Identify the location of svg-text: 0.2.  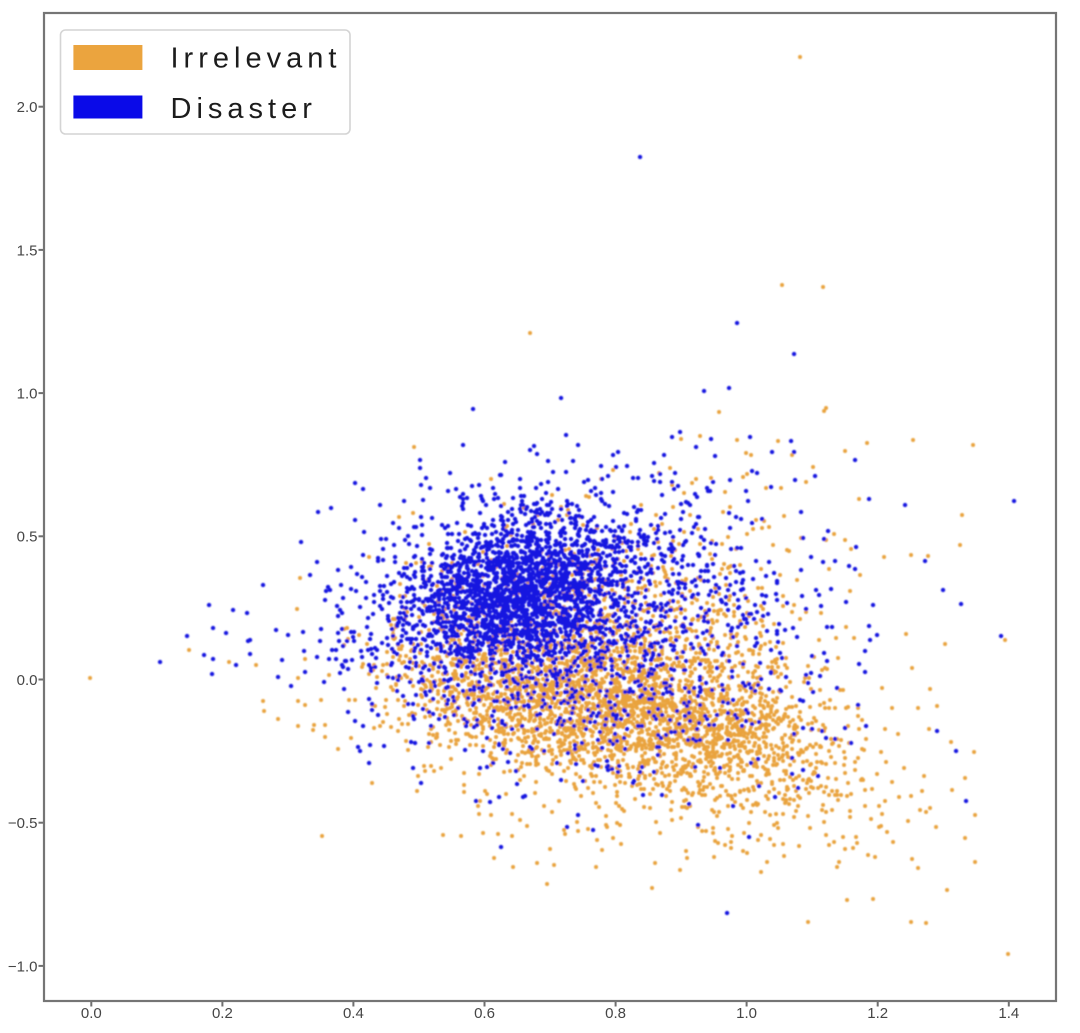
(222, 1013).